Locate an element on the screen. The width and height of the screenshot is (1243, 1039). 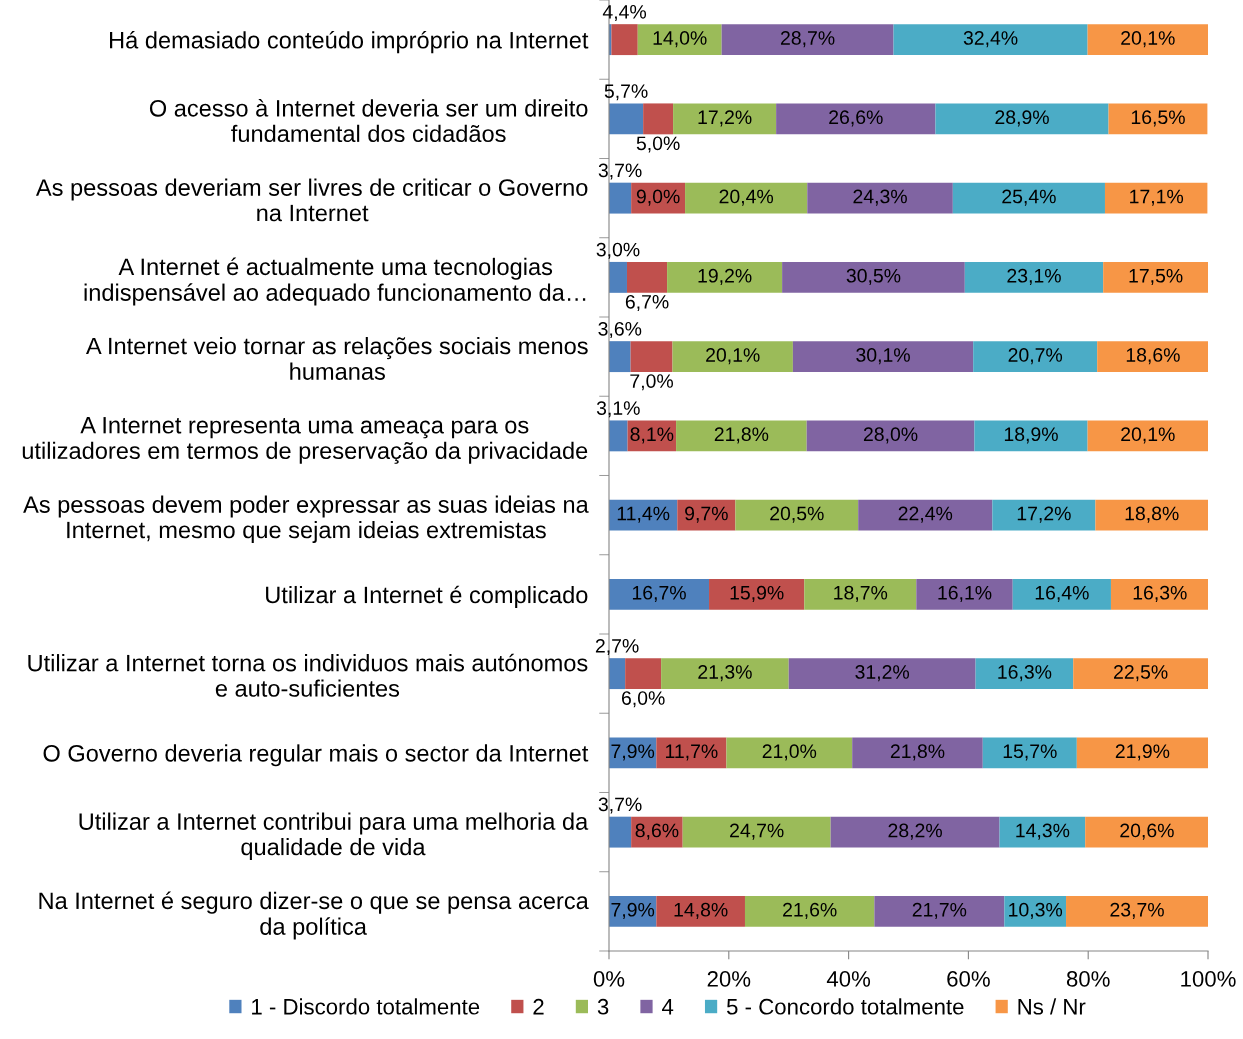
data-label: 20,4% is located at coordinates (746, 197).